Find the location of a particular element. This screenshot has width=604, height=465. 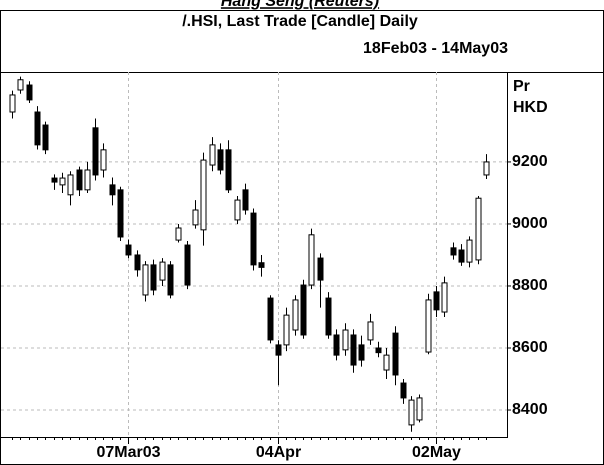

y-axis-label: HKD is located at coordinates (530, 107).